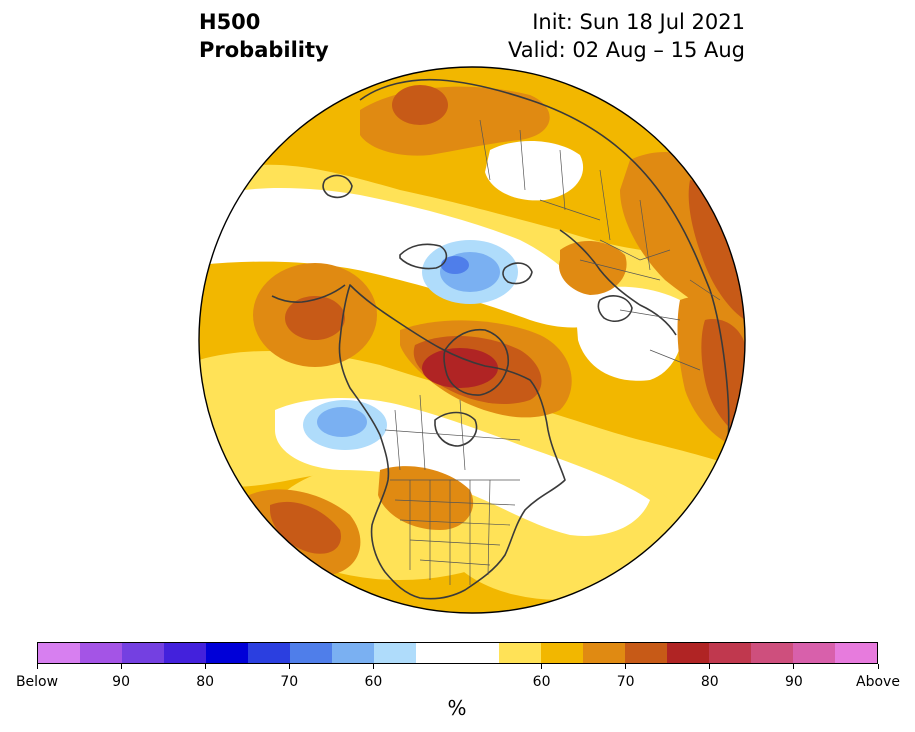 The width and height of the screenshot is (915, 732). Describe the element at coordinates (723, 379) in the screenshot. I see `field-darkorange-east-south` at that location.